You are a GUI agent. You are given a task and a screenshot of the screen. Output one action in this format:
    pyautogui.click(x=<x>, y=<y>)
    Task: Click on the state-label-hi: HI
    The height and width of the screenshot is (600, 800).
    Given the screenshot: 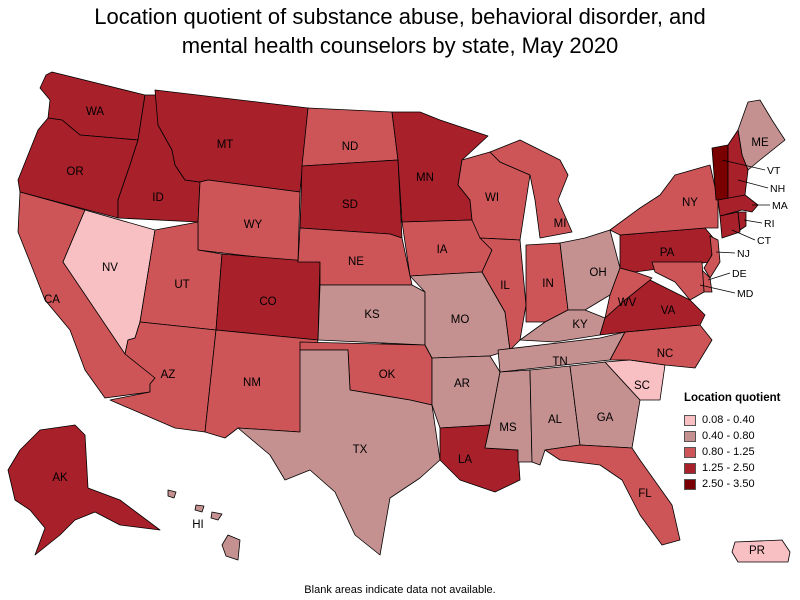 What is the action you would take?
    pyautogui.click(x=198, y=525)
    